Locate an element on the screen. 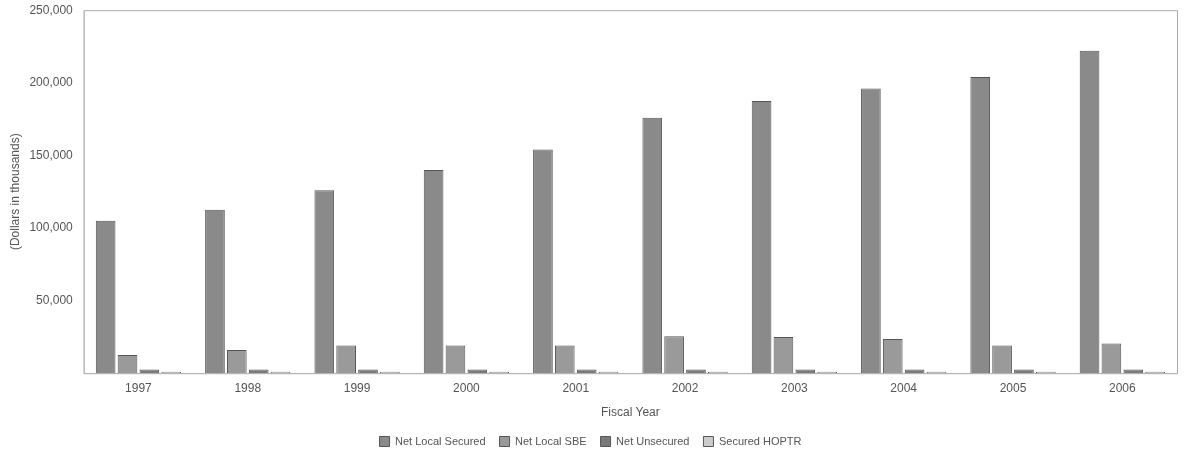 The width and height of the screenshot is (1185, 457). x-tick-label: 2001 is located at coordinates (576, 387).